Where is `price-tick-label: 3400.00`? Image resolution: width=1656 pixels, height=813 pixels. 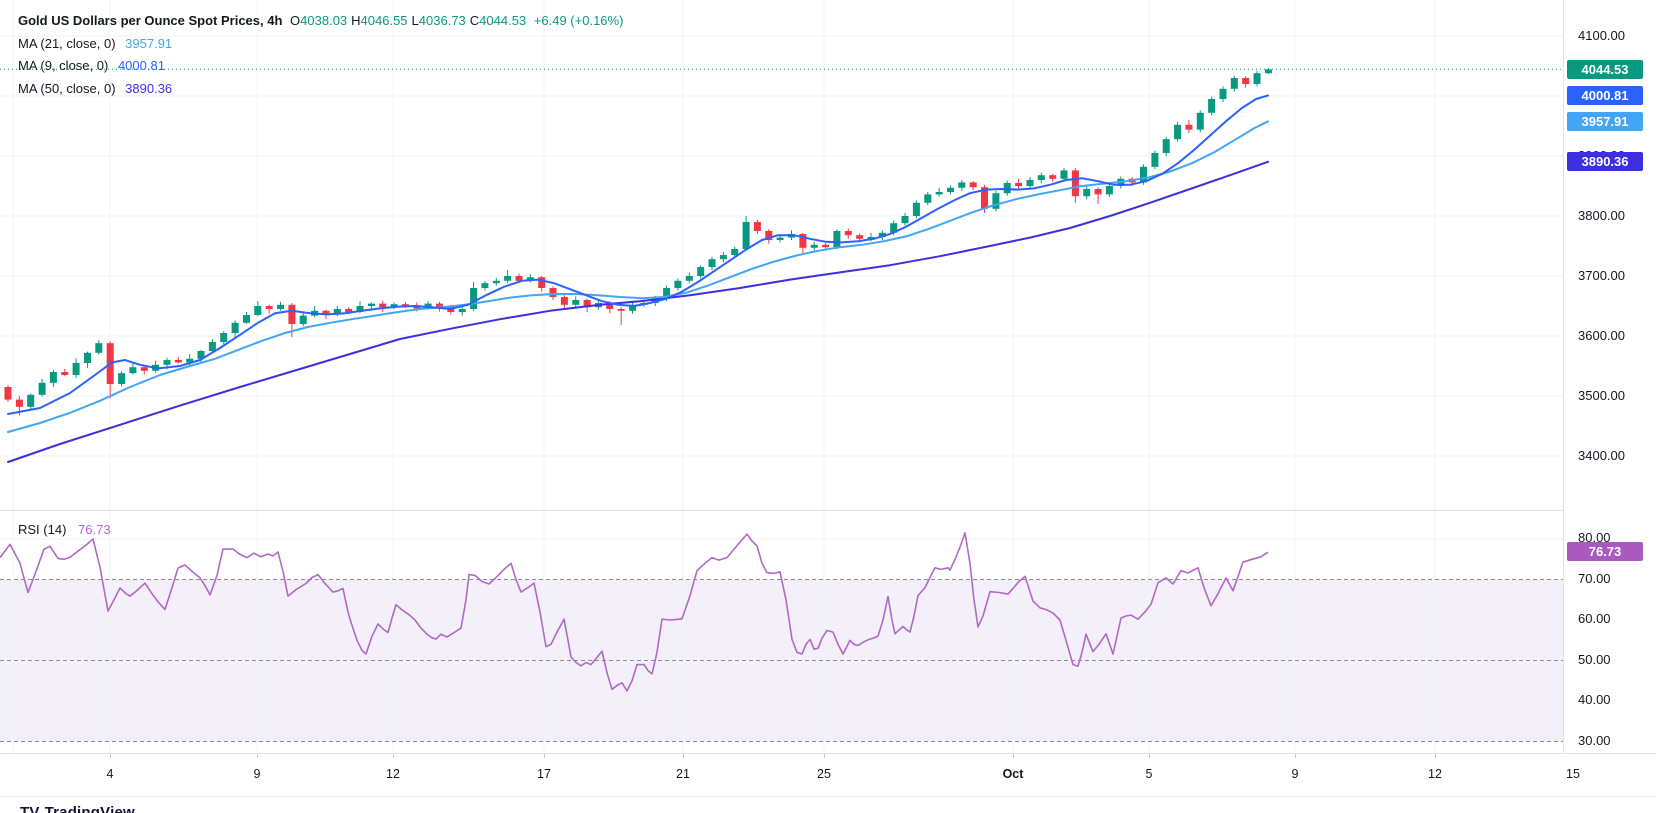
price-tick-label: 3400.00 is located at coordinates (1601, 455).